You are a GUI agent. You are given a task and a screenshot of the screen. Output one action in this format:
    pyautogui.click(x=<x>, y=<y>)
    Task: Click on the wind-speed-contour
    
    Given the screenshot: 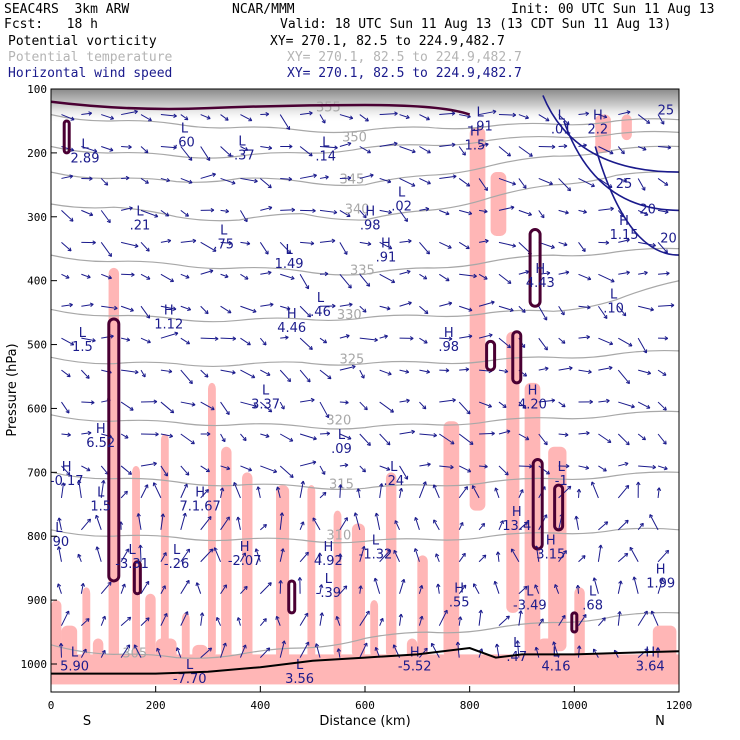 What is the action you would take?
    pyautogui.click(x=636, y=201)
    